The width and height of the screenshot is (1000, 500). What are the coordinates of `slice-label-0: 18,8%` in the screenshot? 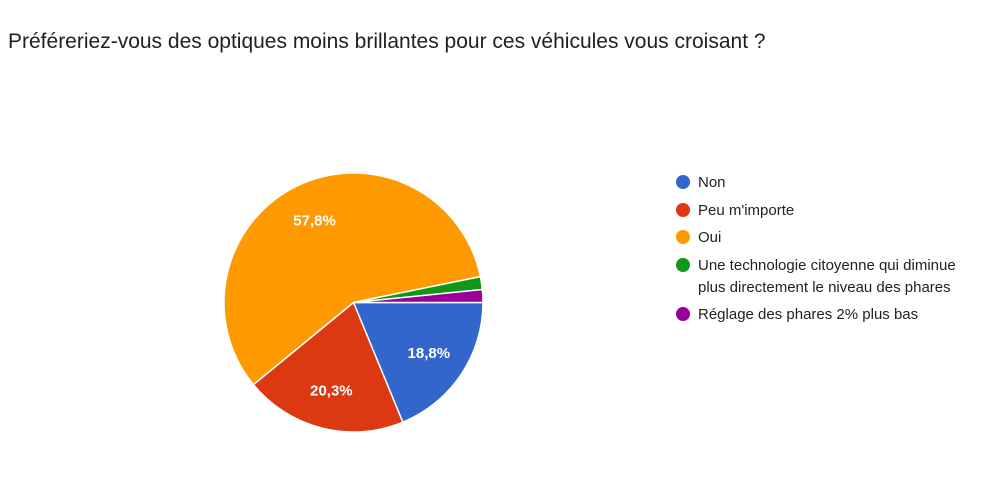 It's located at (429, 353).